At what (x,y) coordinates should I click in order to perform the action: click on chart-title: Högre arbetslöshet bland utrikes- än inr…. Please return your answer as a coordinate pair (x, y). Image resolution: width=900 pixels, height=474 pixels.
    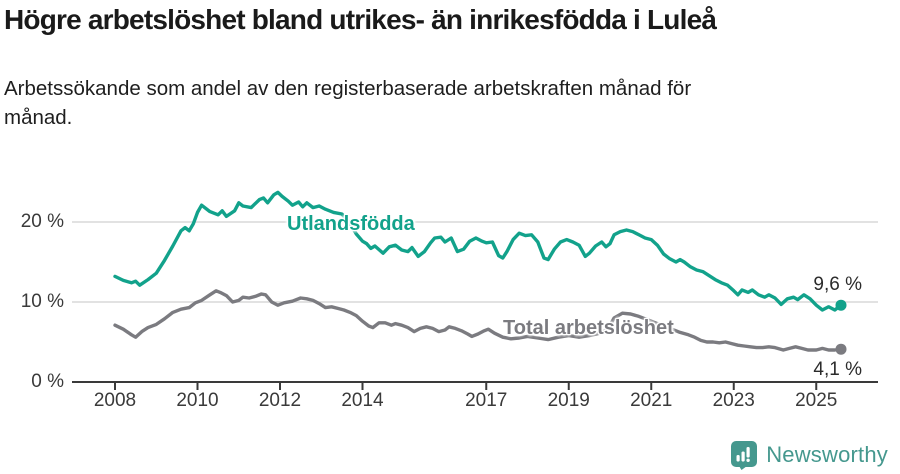
    Looking at the image, I should click on (360, 19).